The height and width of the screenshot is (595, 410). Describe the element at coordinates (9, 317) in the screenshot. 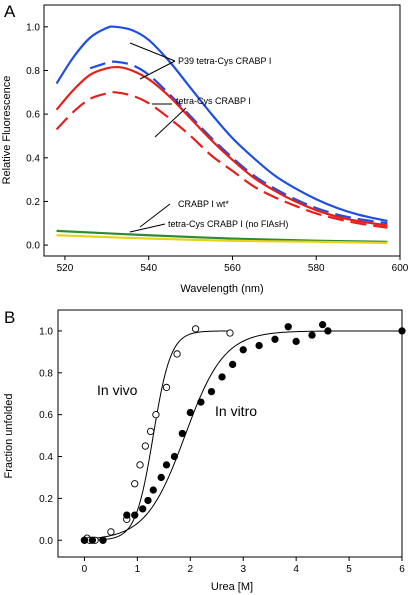

I see `panel-letter-b: B` at that location.